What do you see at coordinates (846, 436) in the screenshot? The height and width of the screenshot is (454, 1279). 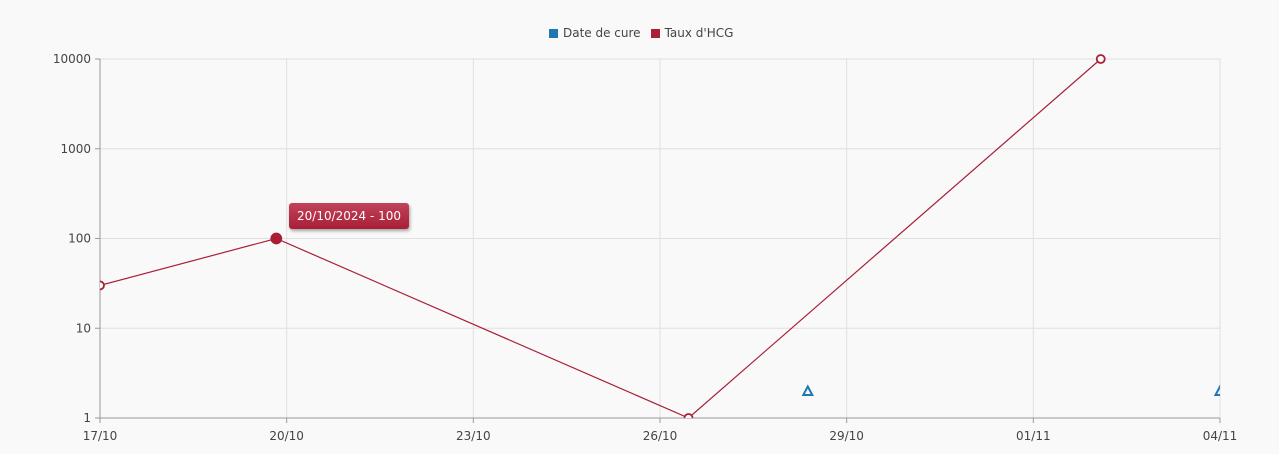 I see `x-tick-label: 29/10` at bounding box center [846, 436].